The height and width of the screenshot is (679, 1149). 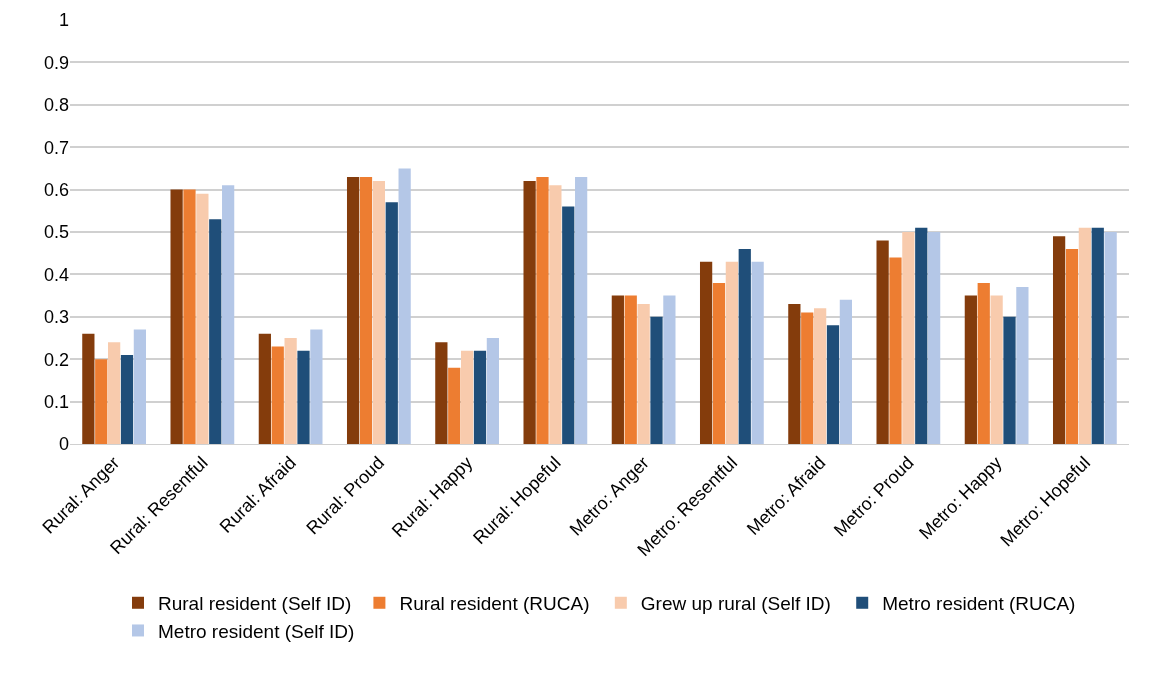 What do you see at coordinates (63, 444) in the screenshot?
I see `y-tick-label: 0` at bounding box center [63, 444].